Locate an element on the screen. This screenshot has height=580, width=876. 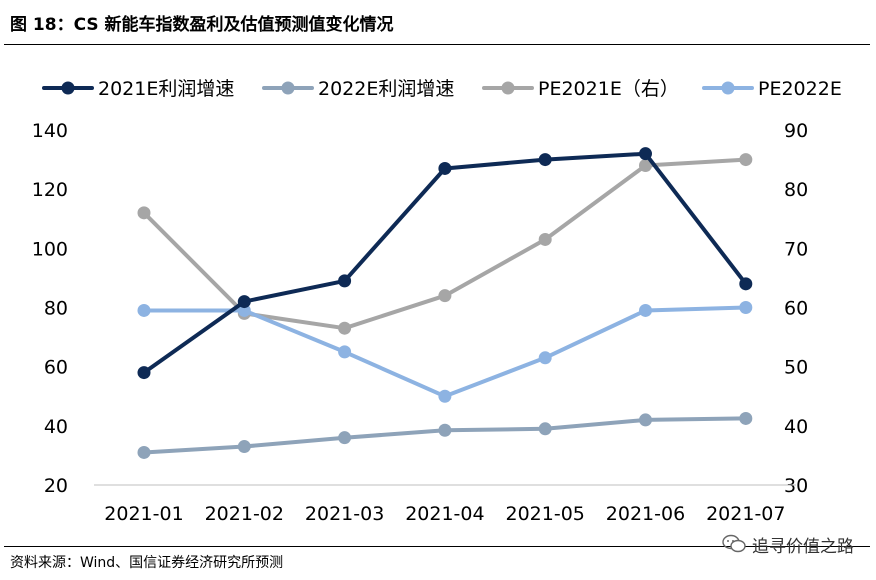
legend-item: 2021E利润增速 is located at coordinates (138, 89).